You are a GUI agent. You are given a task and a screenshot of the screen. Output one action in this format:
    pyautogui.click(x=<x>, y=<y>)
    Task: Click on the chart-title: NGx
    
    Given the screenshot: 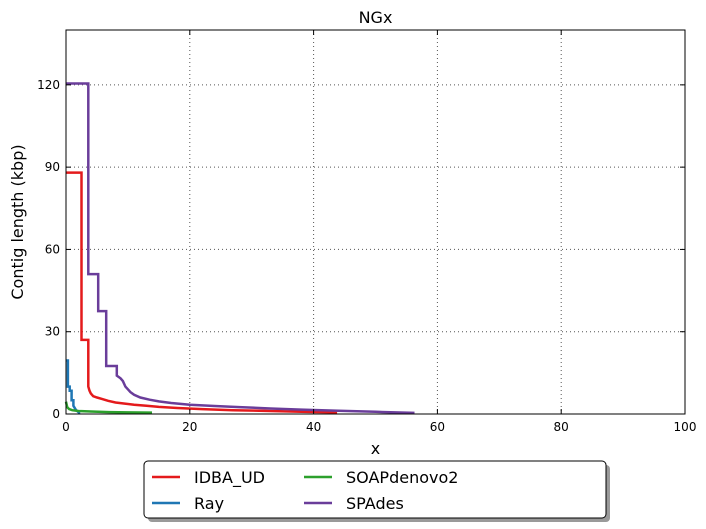 What is the action you would take?
    pyautogui.click(x=376, y=17)
    